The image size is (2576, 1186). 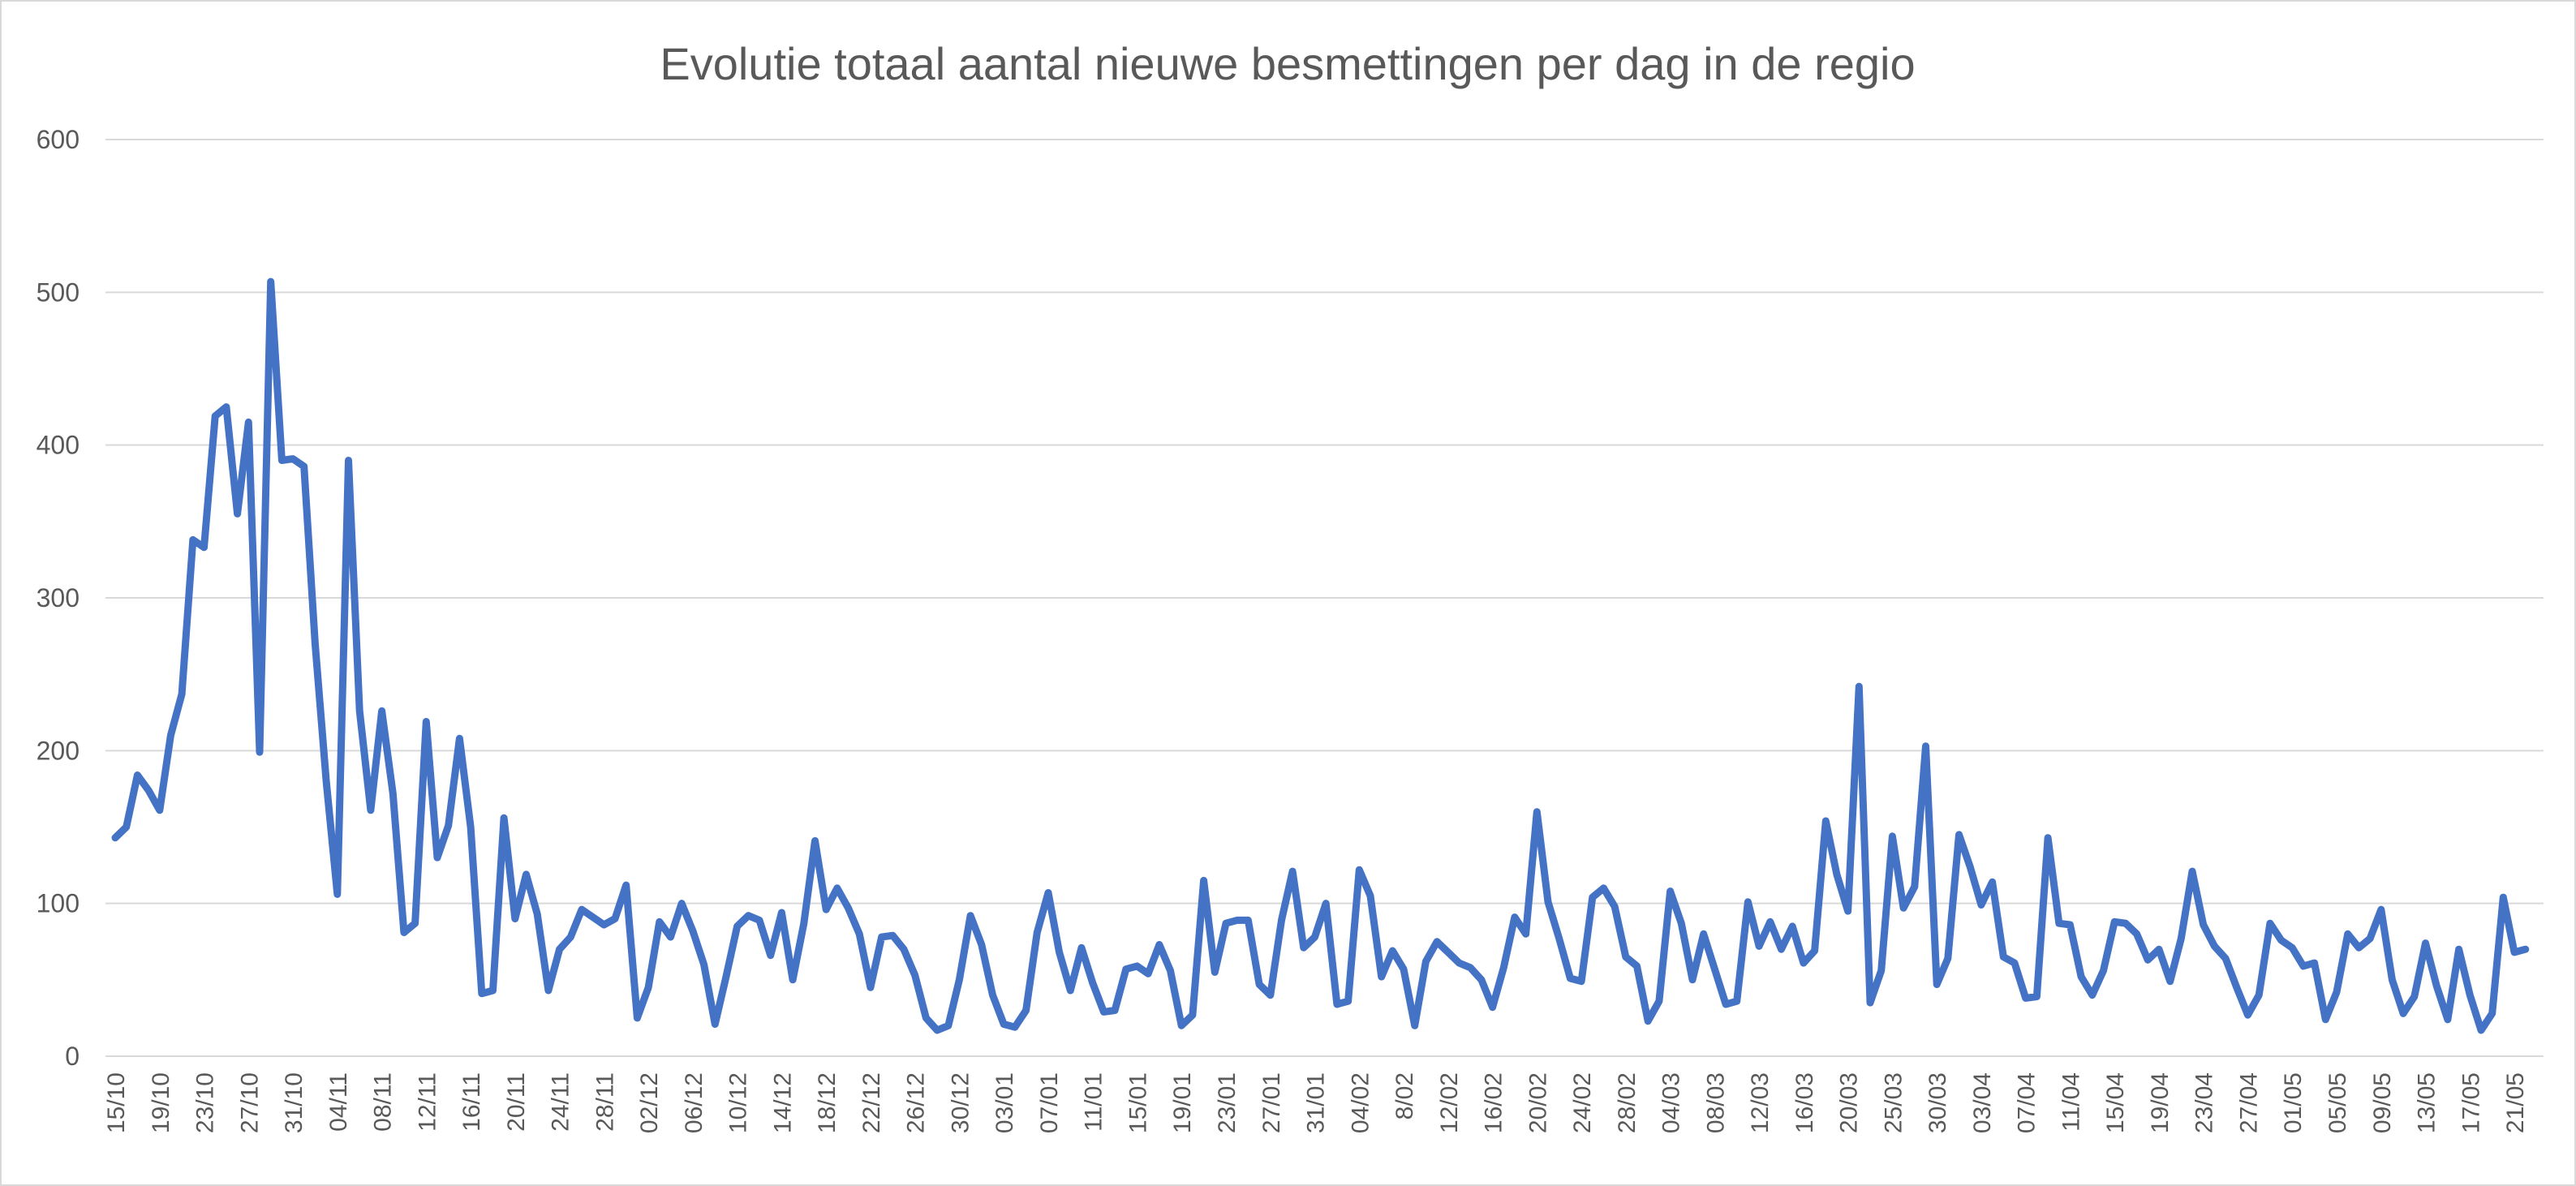 What do you see at coordinates (2248, 1102) in the screenshot?
I see `x-tick-label: 27/04` at bounding box center [2248, 1102].